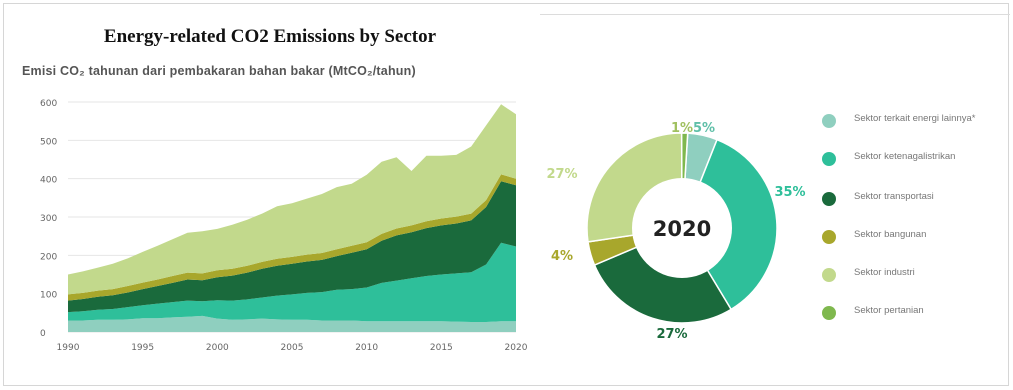  What do you see at coordinates (682, 128) in the screenshot?
I see `slice-label: 1%` at bounding box center [682, 128].